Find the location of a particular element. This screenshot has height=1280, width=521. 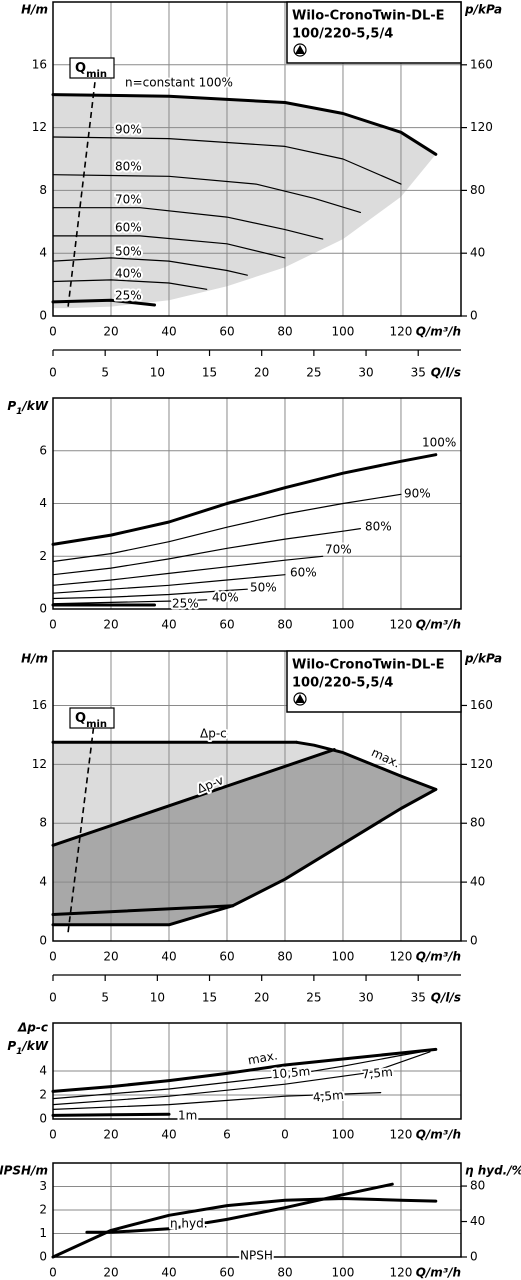

curve-label: 25% is located at coordinates (128, 296).